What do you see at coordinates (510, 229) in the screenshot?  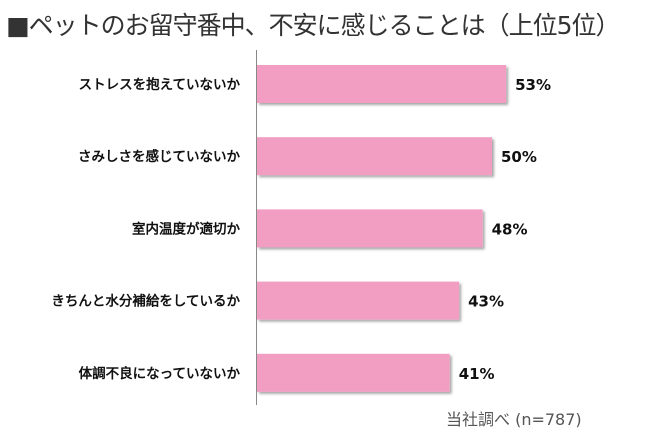 I see `value-label: 48%` at bounding box center [510, 229].